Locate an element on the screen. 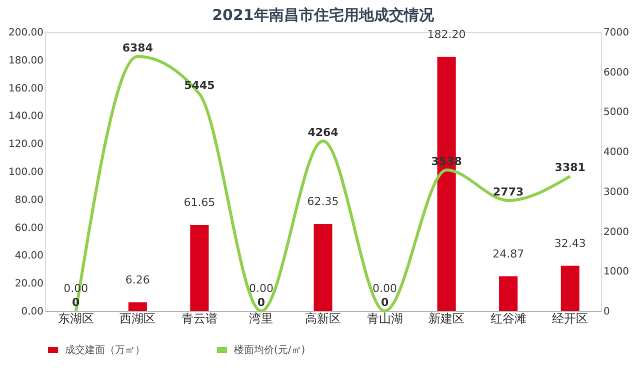  x-tick-label: 新建区 is located at coordinates (446, 319).